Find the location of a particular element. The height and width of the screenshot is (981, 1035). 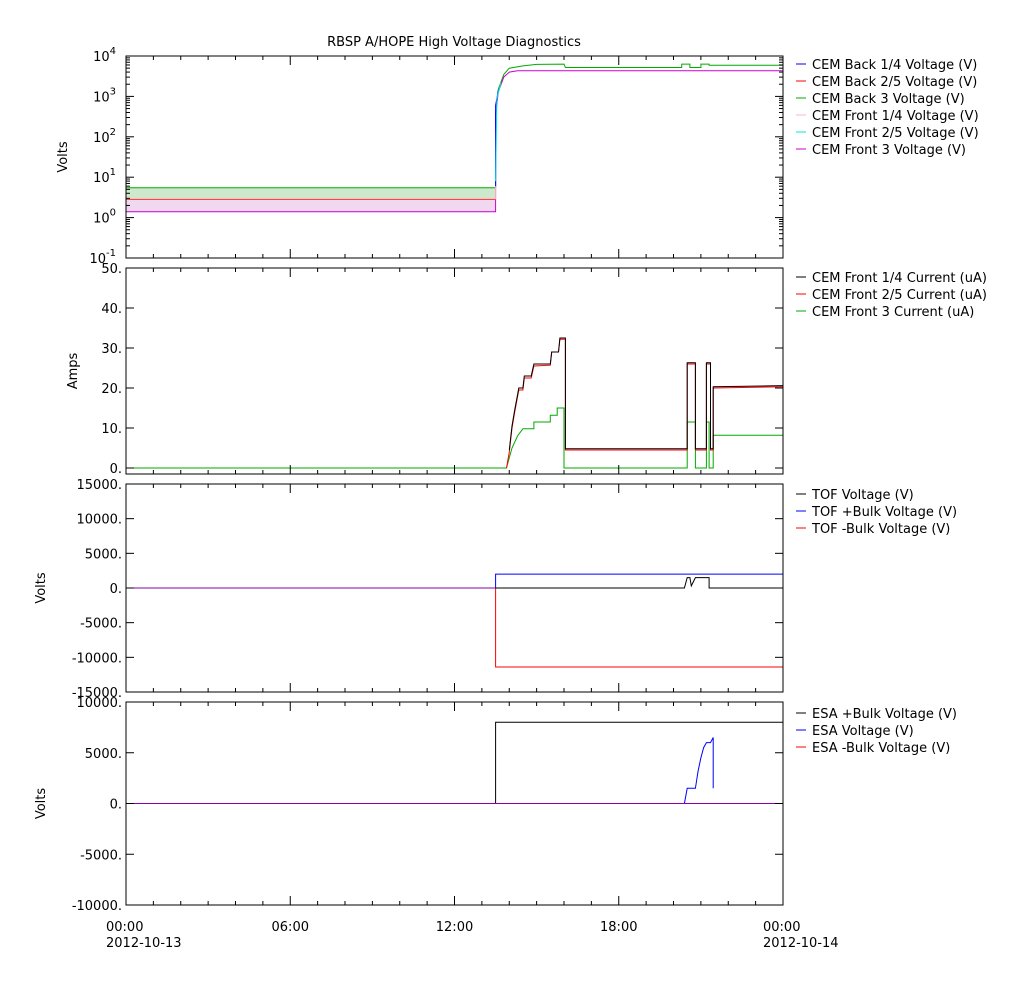

y-tick-exponent: 0 is located at coordinates (113, 213).